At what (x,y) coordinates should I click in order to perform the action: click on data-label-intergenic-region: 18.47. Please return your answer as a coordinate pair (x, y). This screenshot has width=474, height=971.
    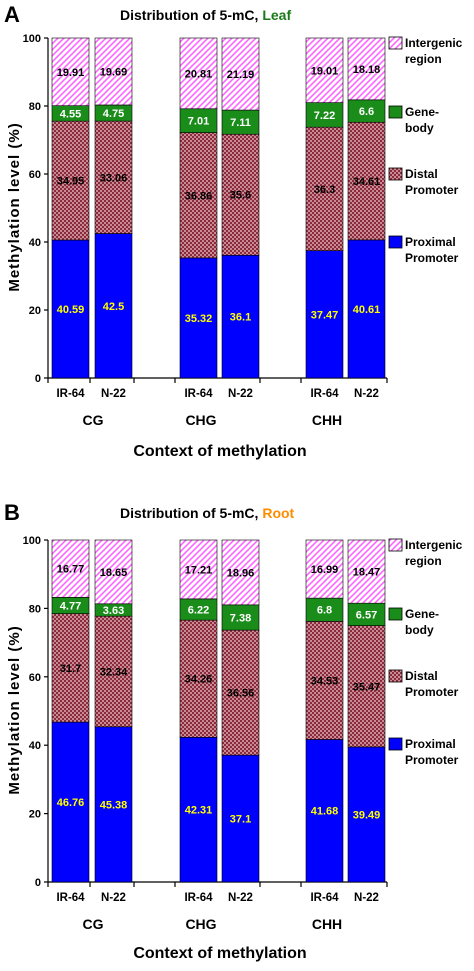
    Looking at the image, I should click on (367, 573).